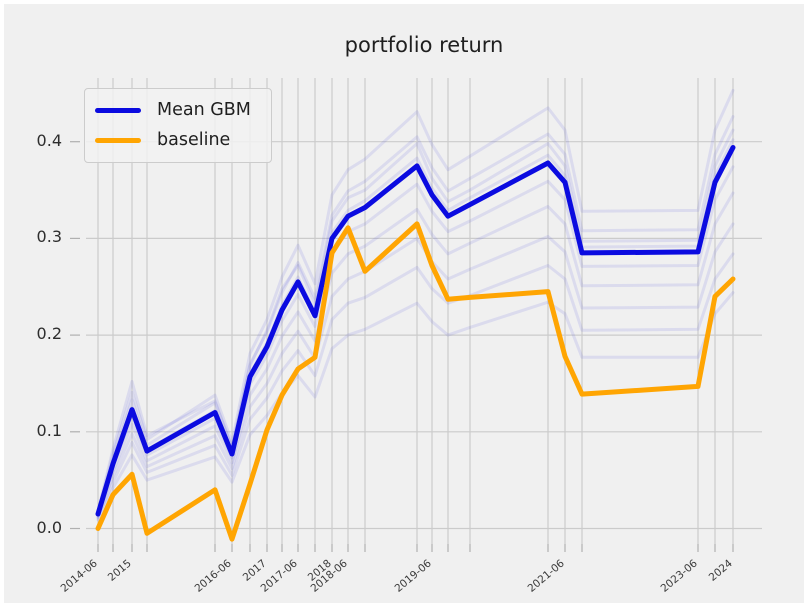 The height and width of the screenshot is (603, 804). I want to click on baseline-line-swatch, so click(118, 140).